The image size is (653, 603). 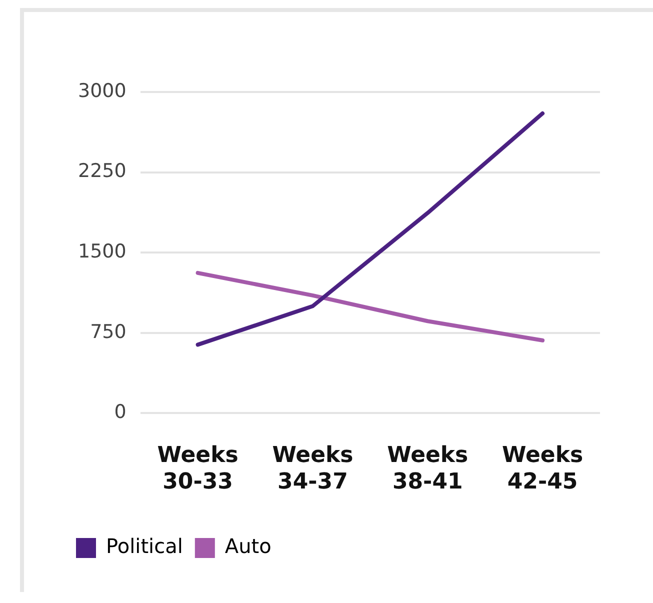 I want to click on y-tick-label: 750, so click(x=108, y=331).